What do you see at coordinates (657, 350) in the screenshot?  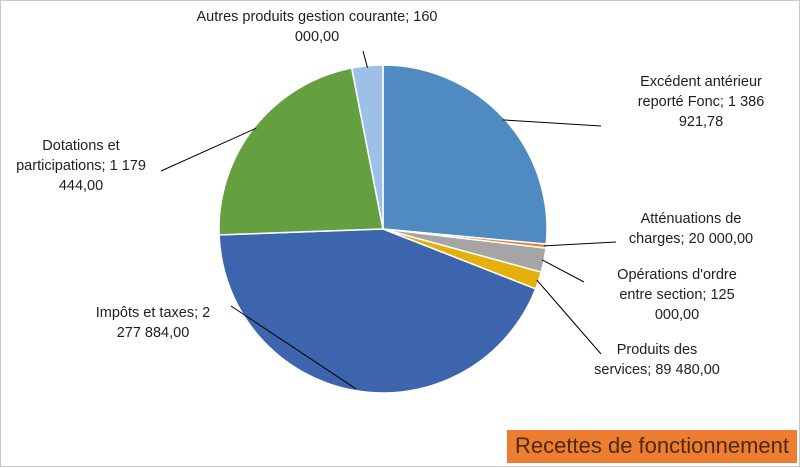 I see `data-label-line: Produits des` at bounding box center [657, 350].